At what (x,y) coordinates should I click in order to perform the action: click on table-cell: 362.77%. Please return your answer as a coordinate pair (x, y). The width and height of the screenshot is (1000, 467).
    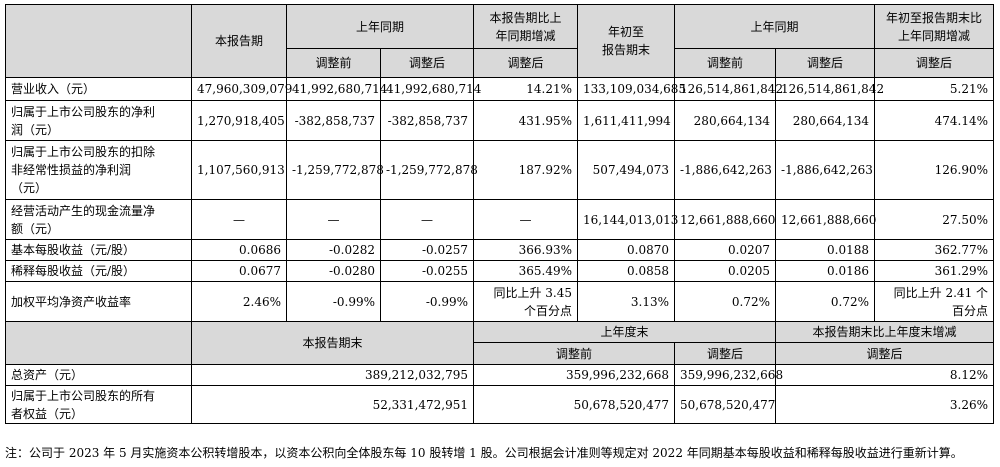
    Looking at the image, I should click on (934, 250).